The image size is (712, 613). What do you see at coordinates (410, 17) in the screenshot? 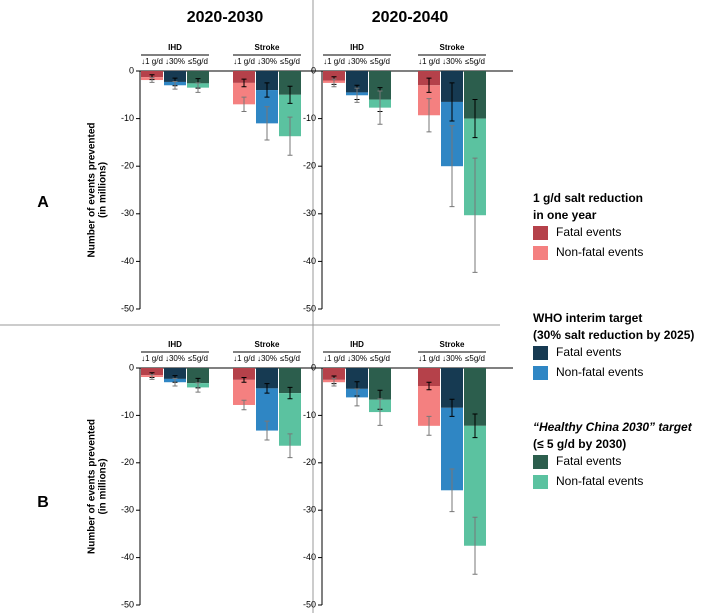
I see `column-title: 2020-2040` at bounding box center [410, 17].